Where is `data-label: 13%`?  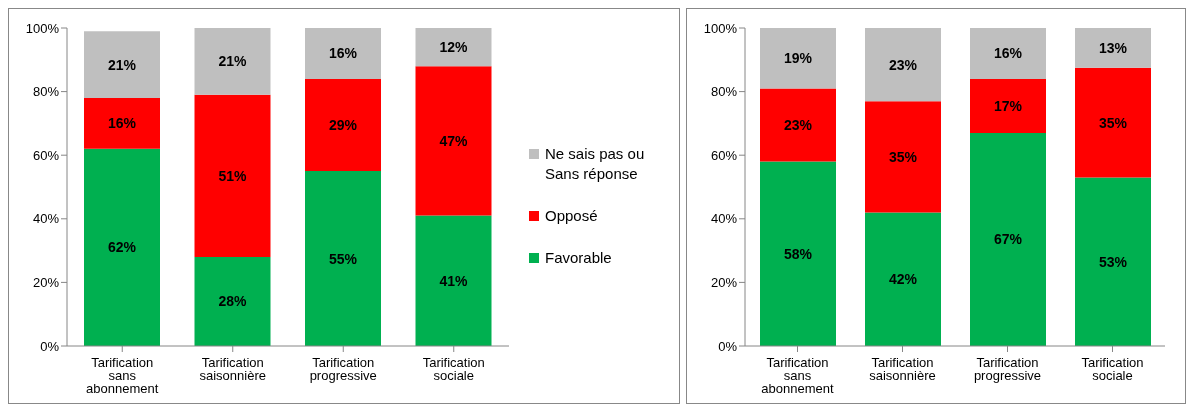
data-label: 13% is located at coordinates (1113, 47).